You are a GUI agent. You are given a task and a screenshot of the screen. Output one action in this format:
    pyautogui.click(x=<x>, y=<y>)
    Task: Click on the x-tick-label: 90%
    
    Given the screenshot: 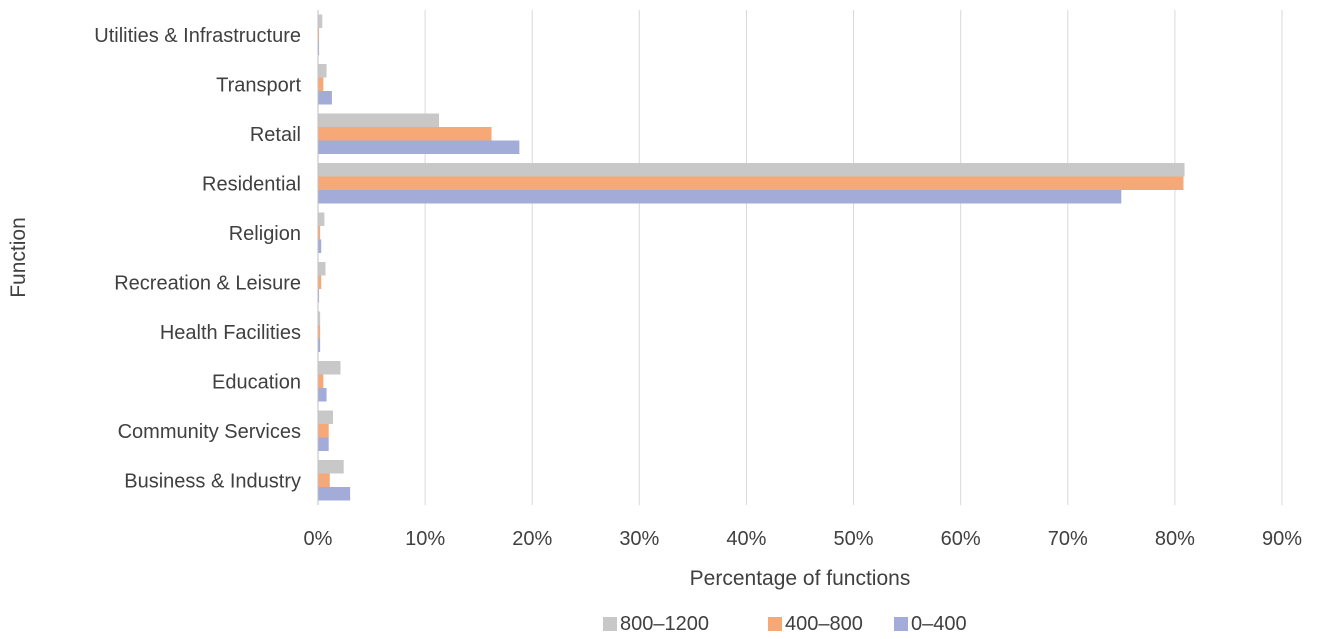 What is the action you would take?
    pyautogui.click(x=1282, y=539)
    